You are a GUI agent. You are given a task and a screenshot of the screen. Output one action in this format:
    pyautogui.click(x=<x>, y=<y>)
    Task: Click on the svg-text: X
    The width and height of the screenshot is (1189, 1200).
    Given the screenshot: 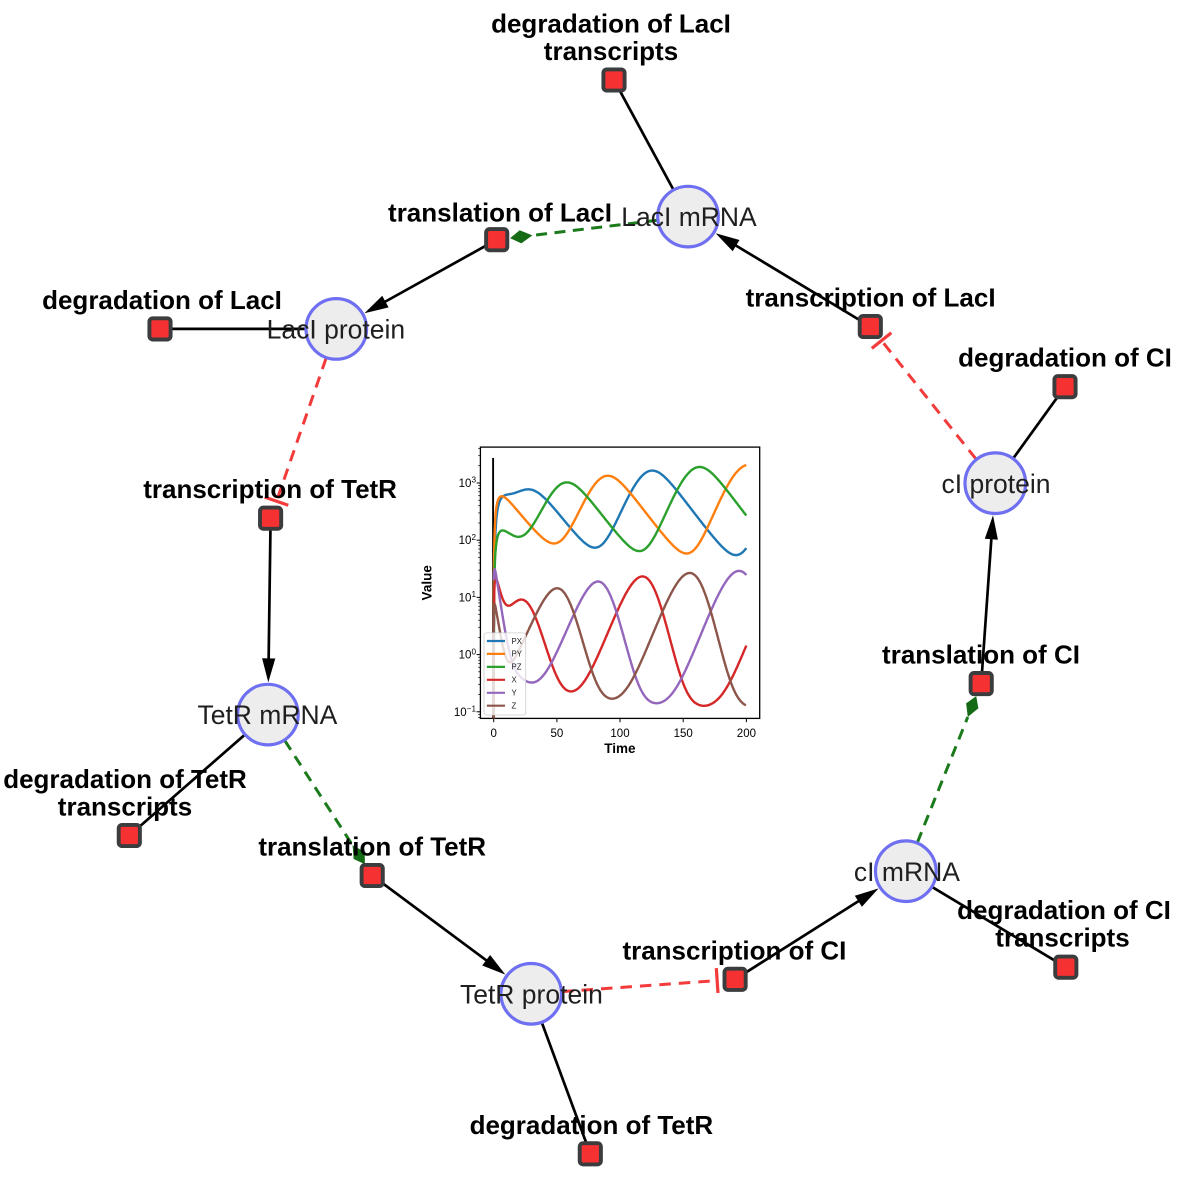 What is the action you would take?
    pyautogui.click(x=515, y=680)
    